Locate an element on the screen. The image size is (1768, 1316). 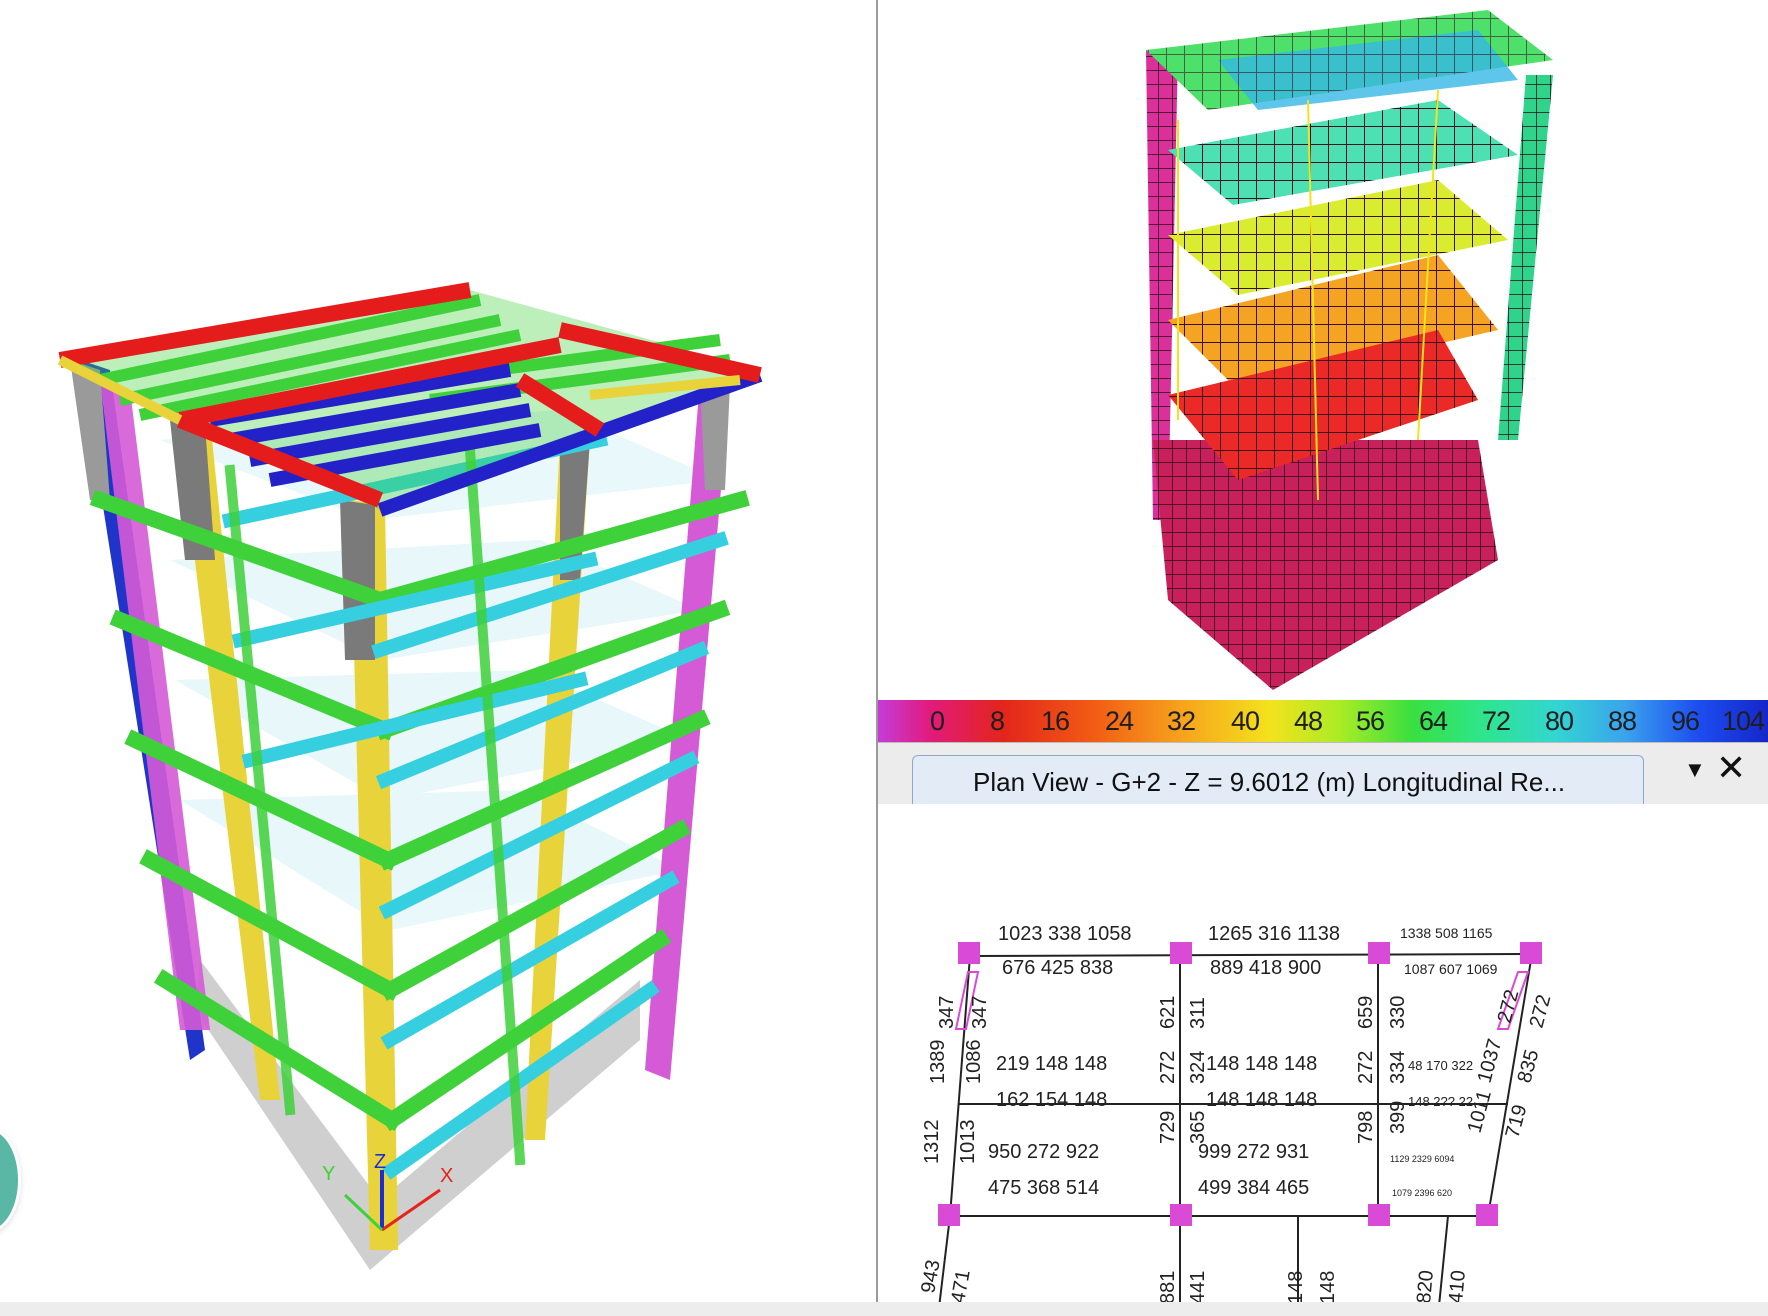
legend-tick: 0 is located at coordinates (937, 721).